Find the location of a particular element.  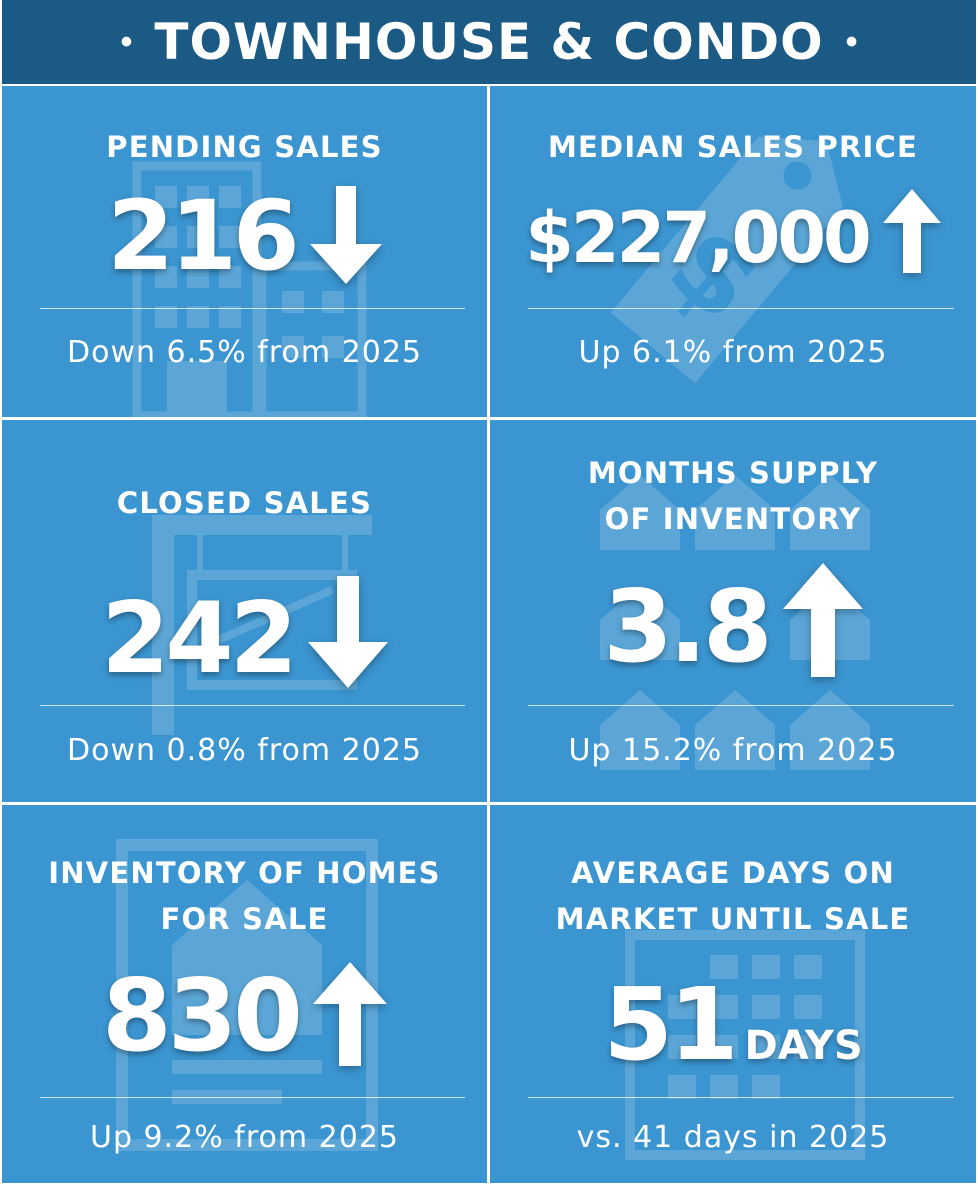

stat-label-line1: AVERAGE DAYS ON is located at coordinates (733, 873).